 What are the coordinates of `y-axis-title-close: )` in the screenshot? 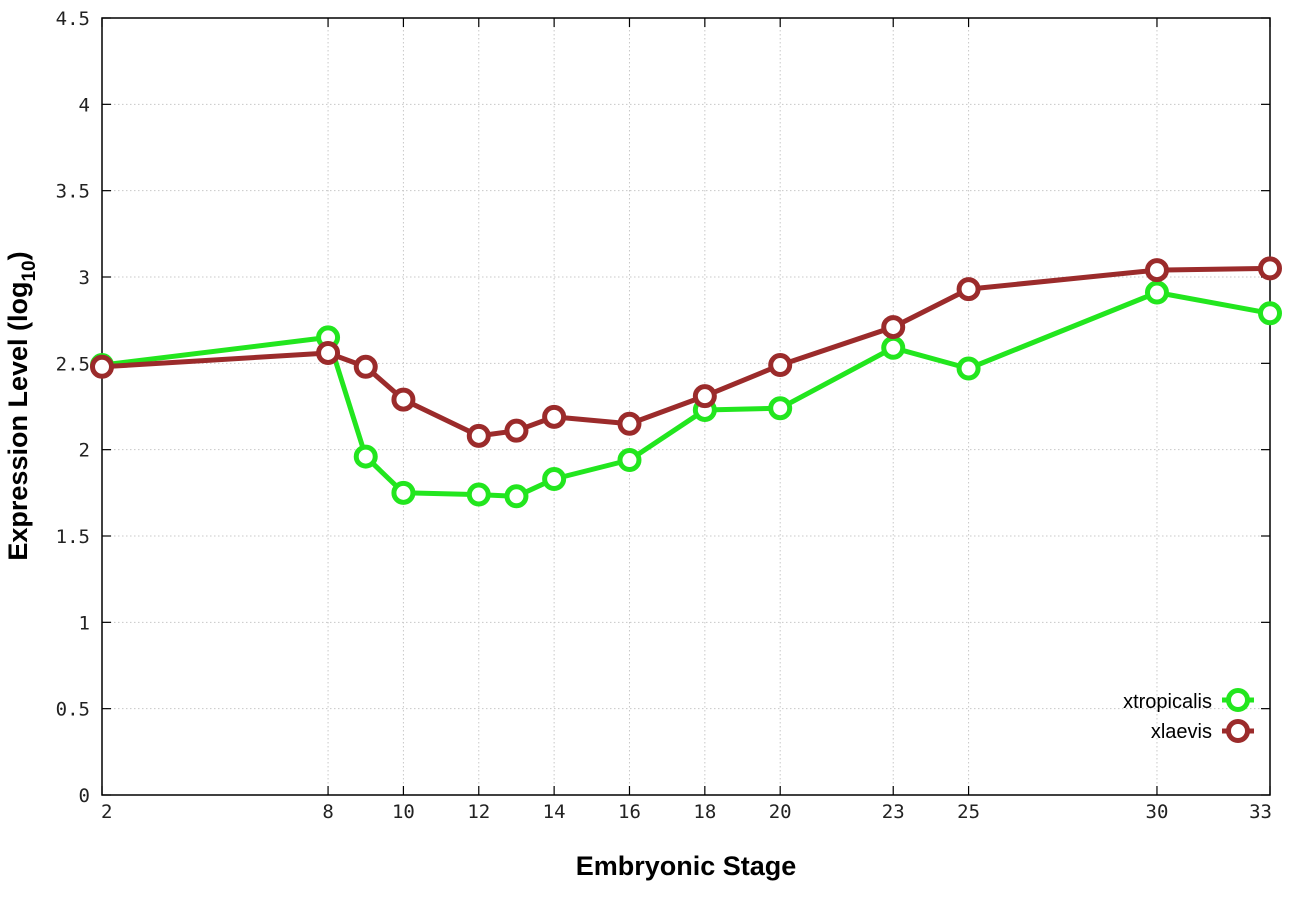 It's located at (18, 255).